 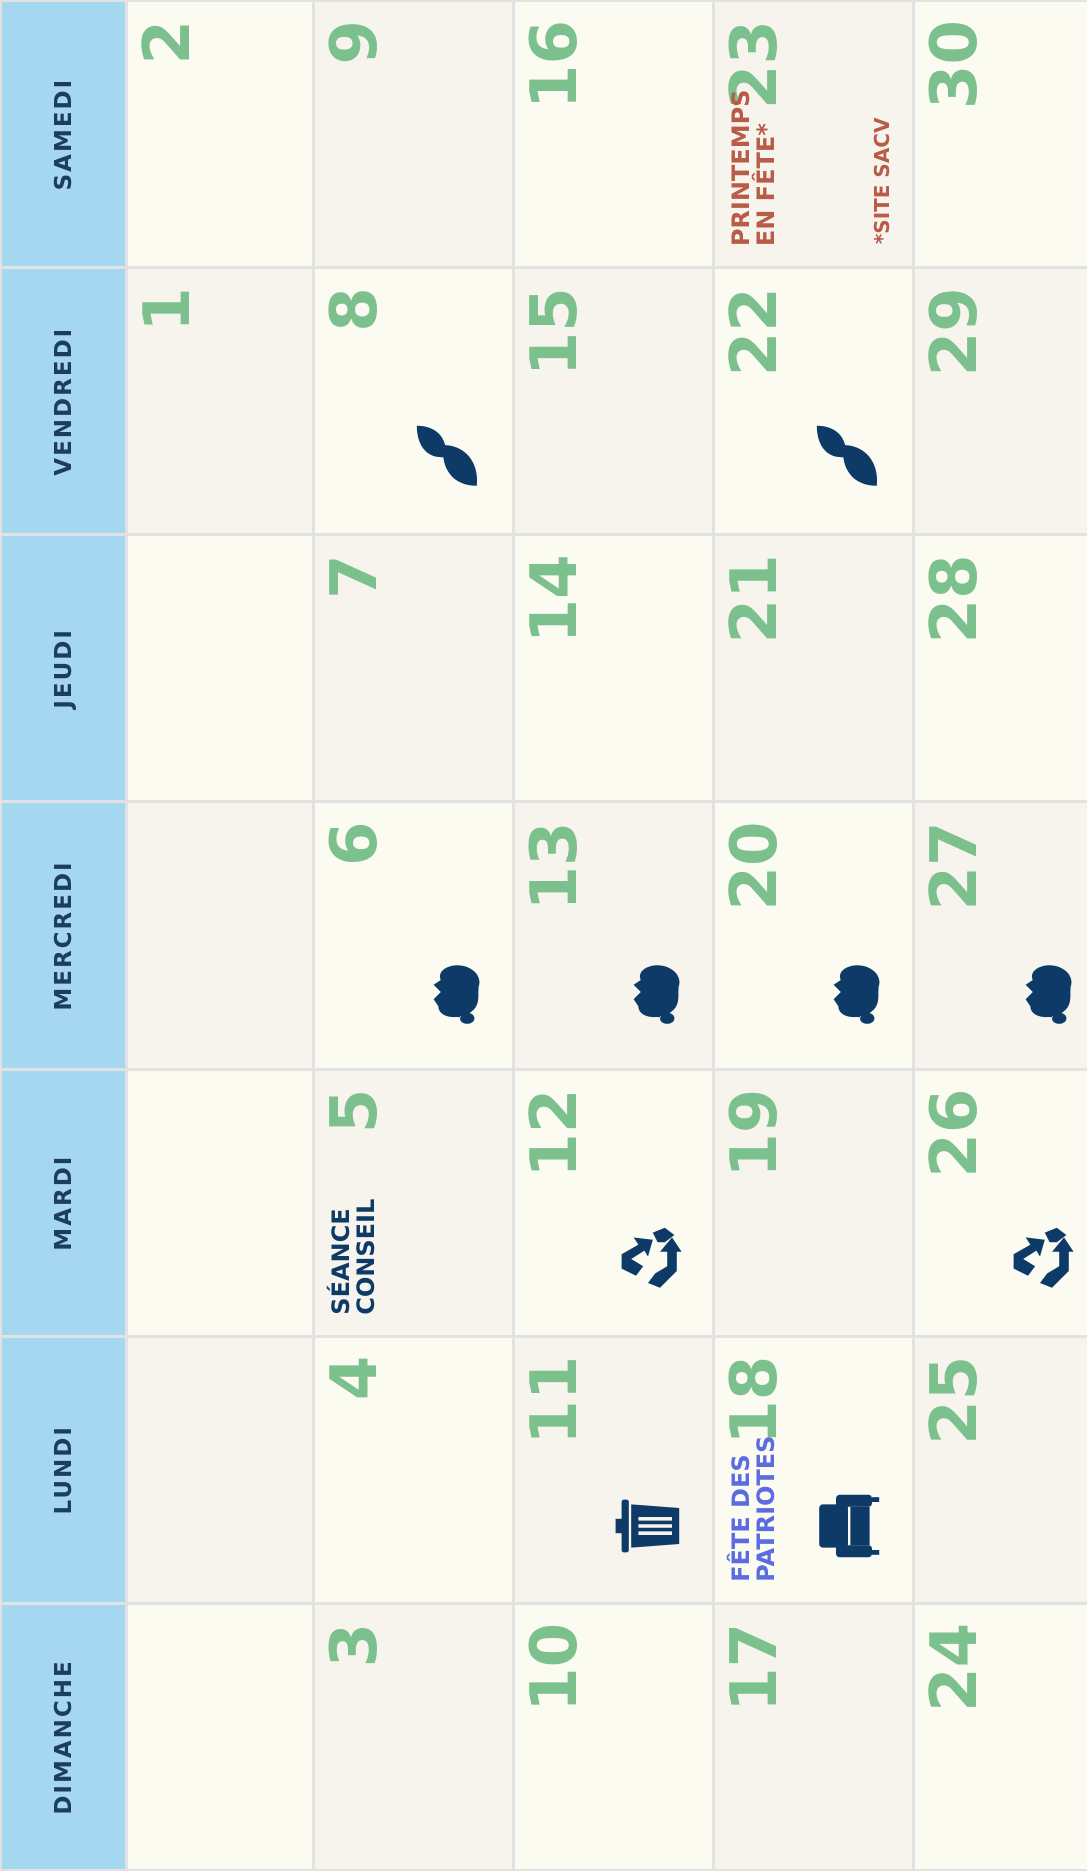 I want to click on day-number: 3, so click(x=355, y=1645).